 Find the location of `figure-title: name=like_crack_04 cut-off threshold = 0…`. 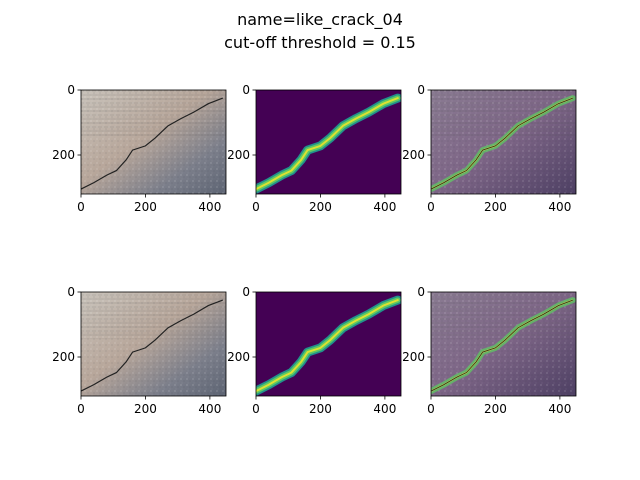

figure-title: name=like_crack_04 cut-off threshold = 0… is located at coordinates (320, 31).